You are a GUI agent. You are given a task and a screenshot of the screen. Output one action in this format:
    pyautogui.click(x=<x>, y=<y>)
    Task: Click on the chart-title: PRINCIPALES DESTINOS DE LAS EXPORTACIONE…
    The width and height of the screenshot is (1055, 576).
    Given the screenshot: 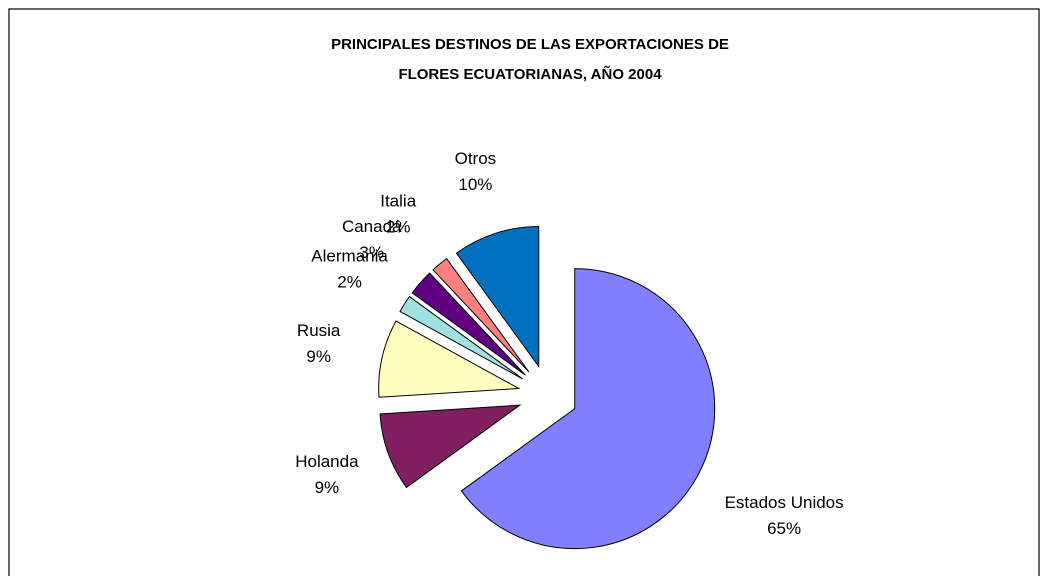 What is the action you would take?
    pyautogui.click(x=530, y=44)
    